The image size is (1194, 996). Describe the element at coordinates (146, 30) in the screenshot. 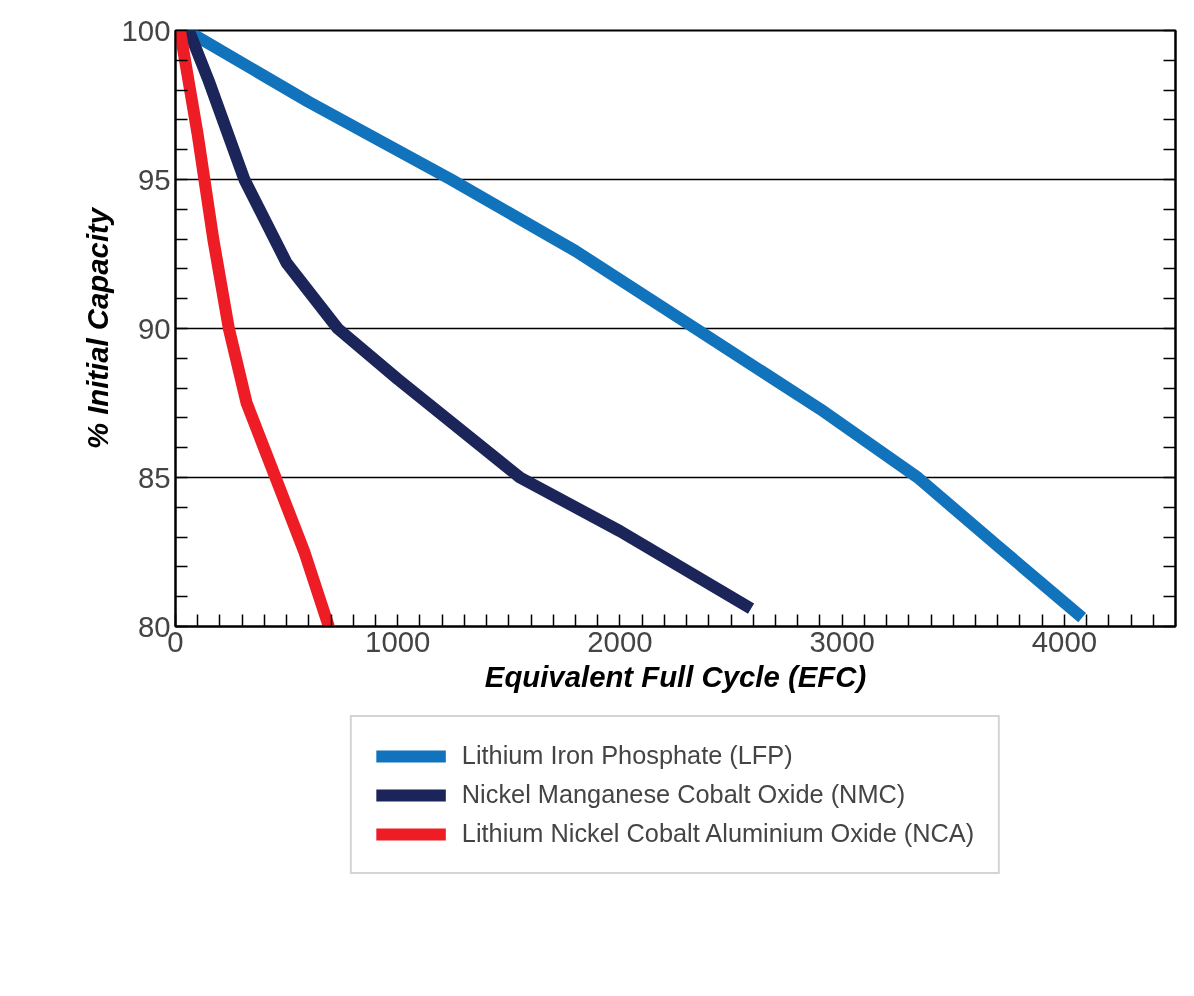

I see `y-tick-label: 100` at that location.